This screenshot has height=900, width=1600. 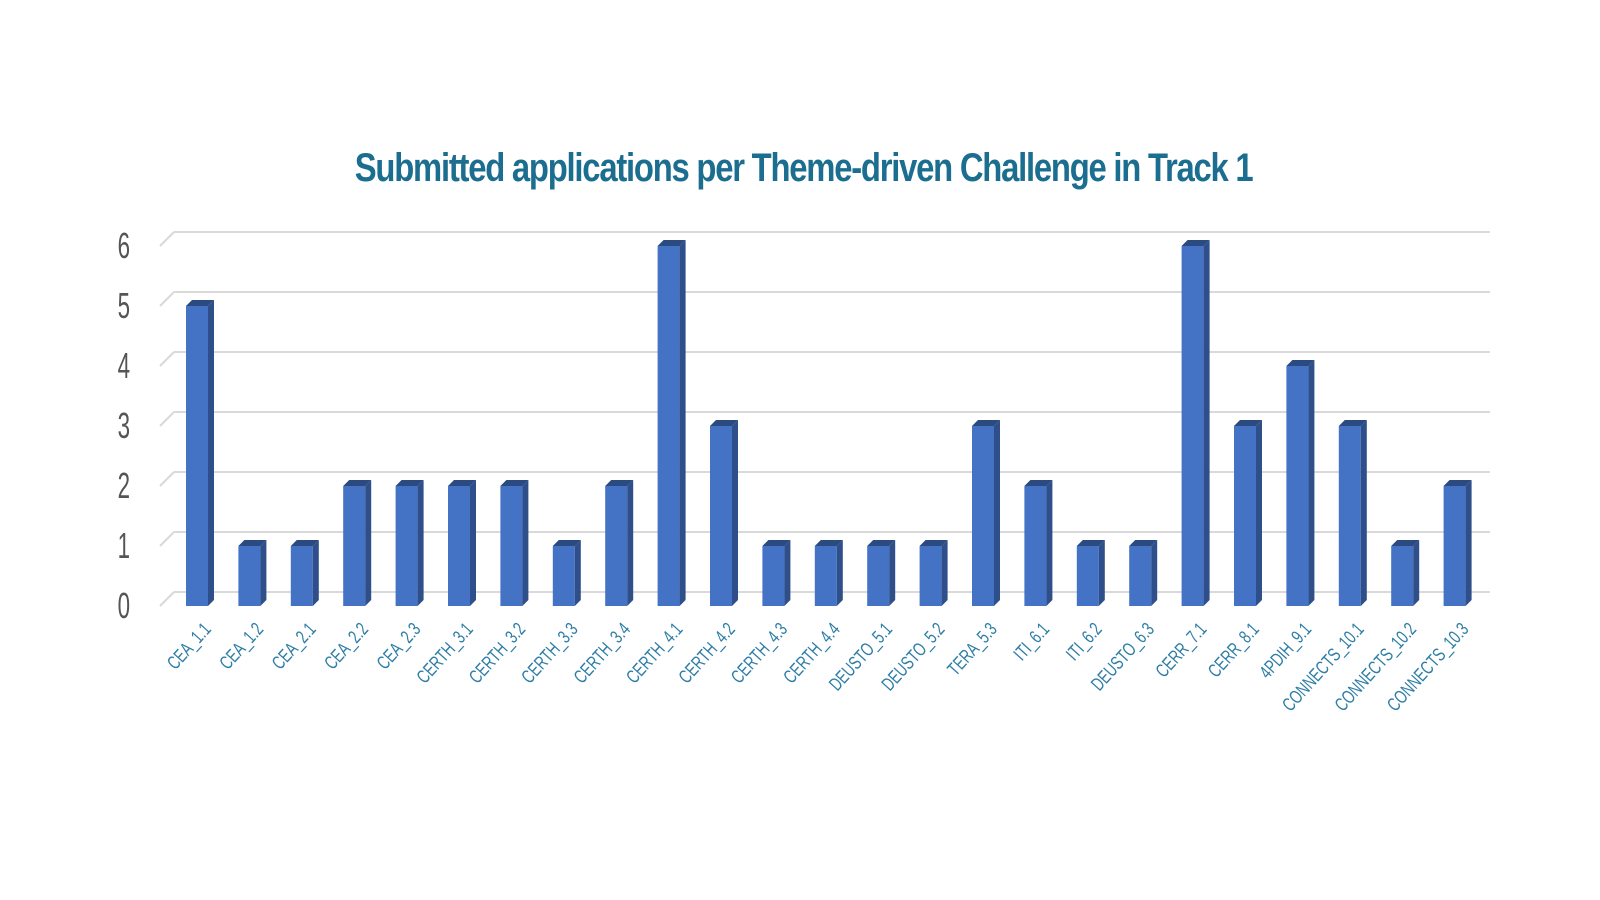 I want to click on x-tick-label: CERTH_3.4, so click(x=601, y=652).